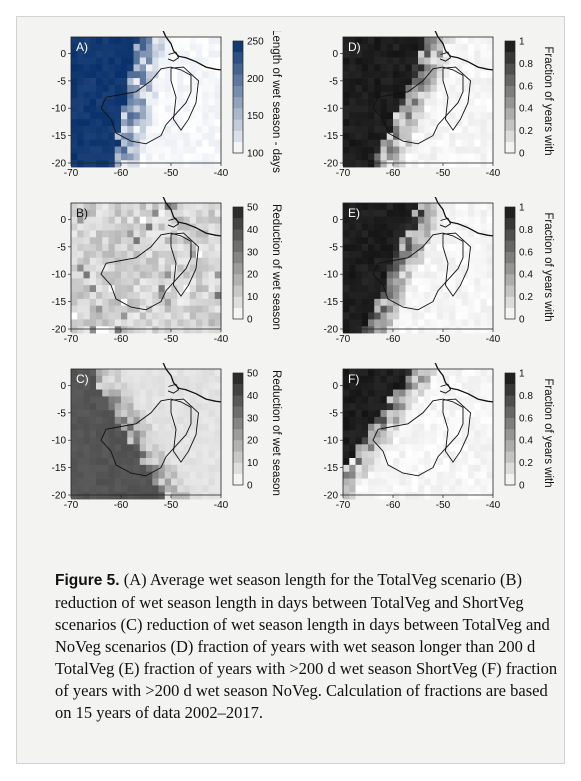 This screenshot has width=581, height=781. Describe the element at coordinates (493, 173) in the screenshot. I see `x-tick-label: -40` at that location.